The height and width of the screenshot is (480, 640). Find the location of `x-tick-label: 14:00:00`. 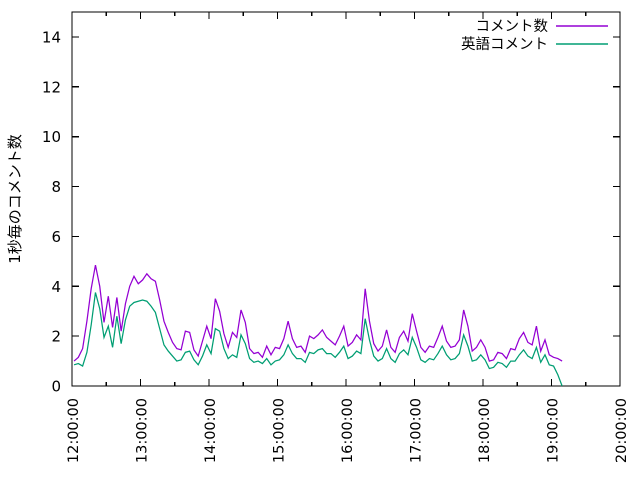

x-tick-label: 14:00:00 is located at coordinates (211, 430).